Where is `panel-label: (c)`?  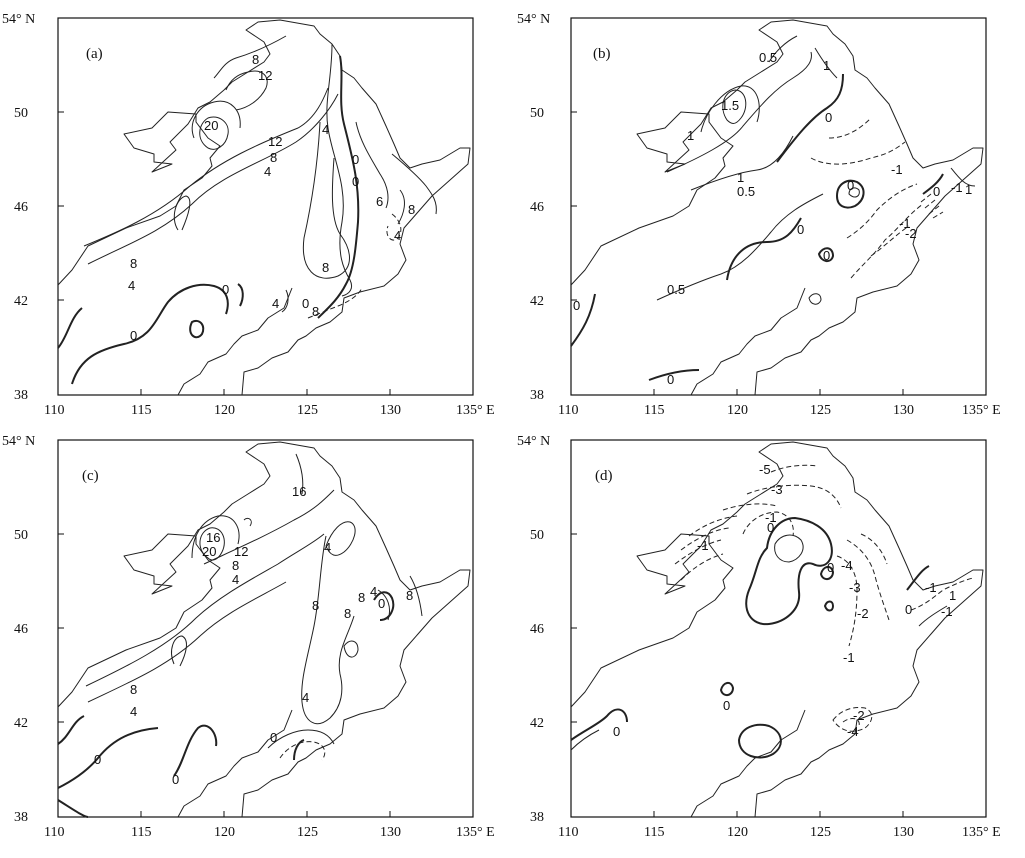
panel-label: (c) is located at coordinates (90, 476).